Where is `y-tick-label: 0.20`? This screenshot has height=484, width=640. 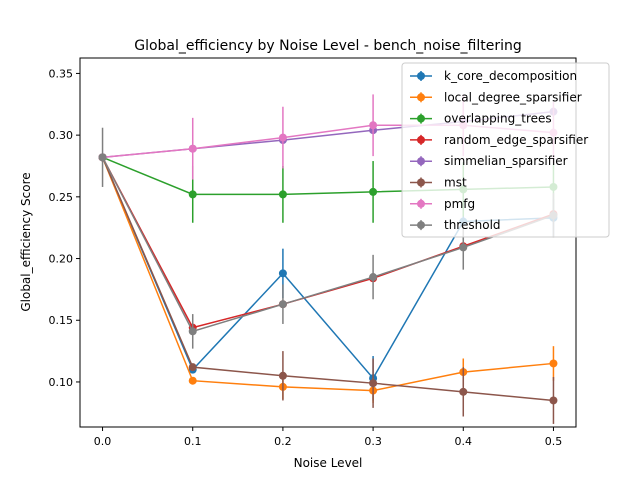
y-tick-label: 0.20 is located at coordinates (61, 259).